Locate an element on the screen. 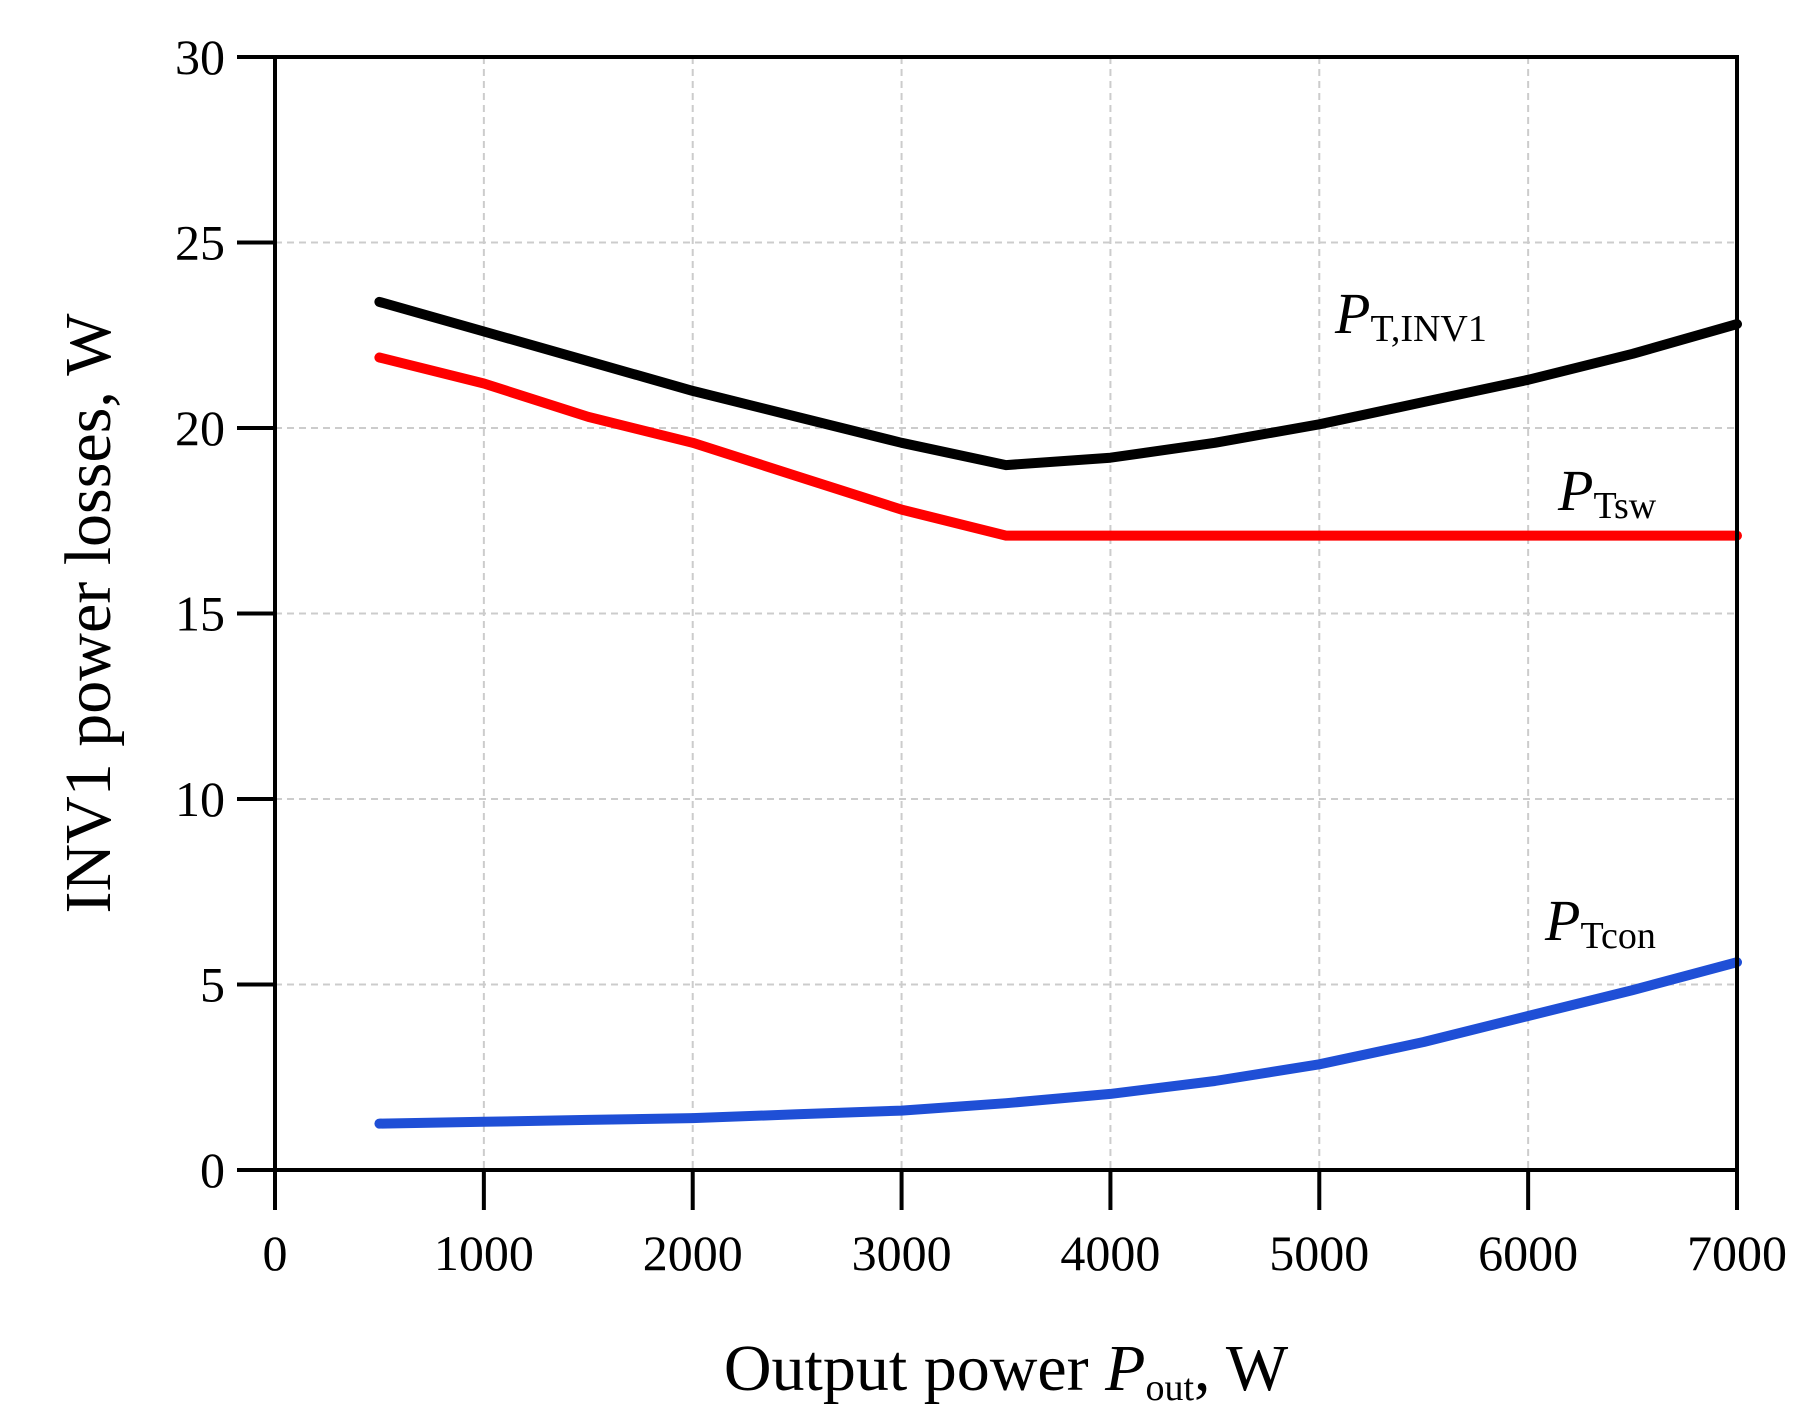 The height and width of the screenshot is (1427, 1820). y-tick-label: 20 is located at coordinates (200, 428).